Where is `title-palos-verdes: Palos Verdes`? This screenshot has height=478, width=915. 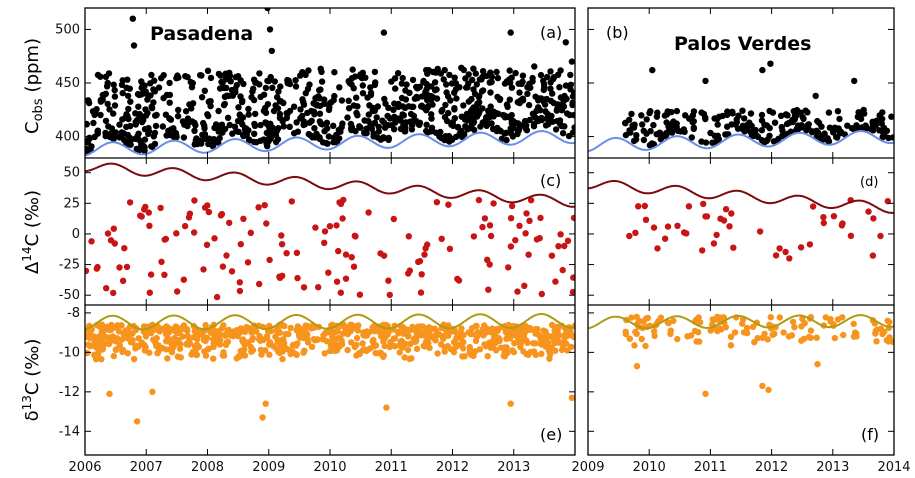
title-palos-verdes: Palos Verdes is located at coordinates (742, 44).